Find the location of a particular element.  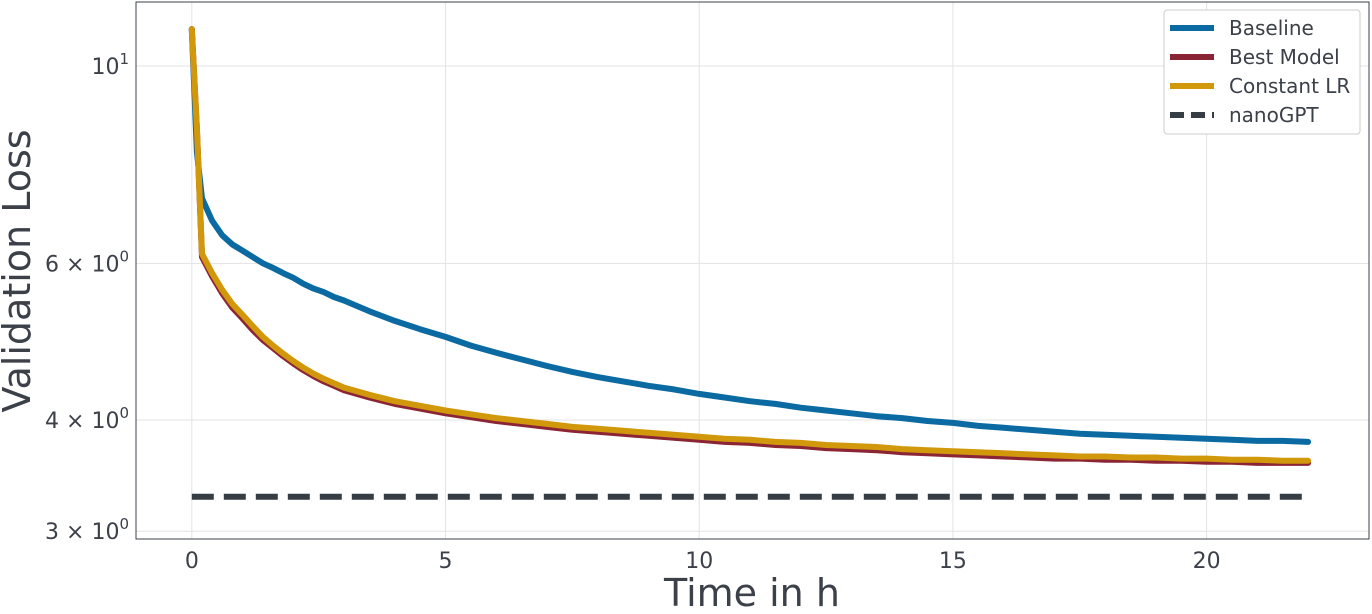

x-tick-label: 5 is located at coordinates (446, 561).